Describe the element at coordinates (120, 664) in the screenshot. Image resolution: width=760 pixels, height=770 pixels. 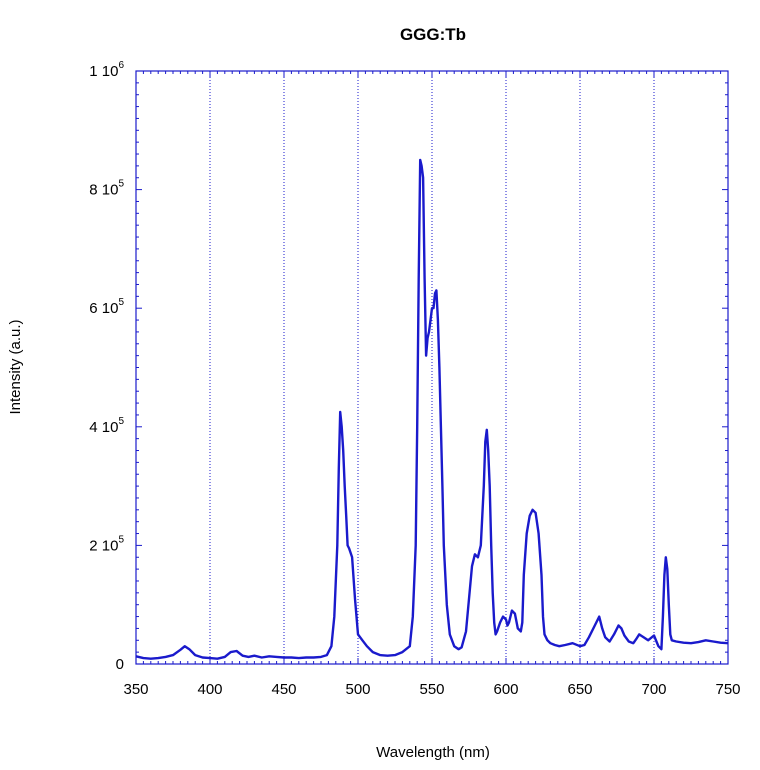
I see `y-tick-label: 0` at that location.